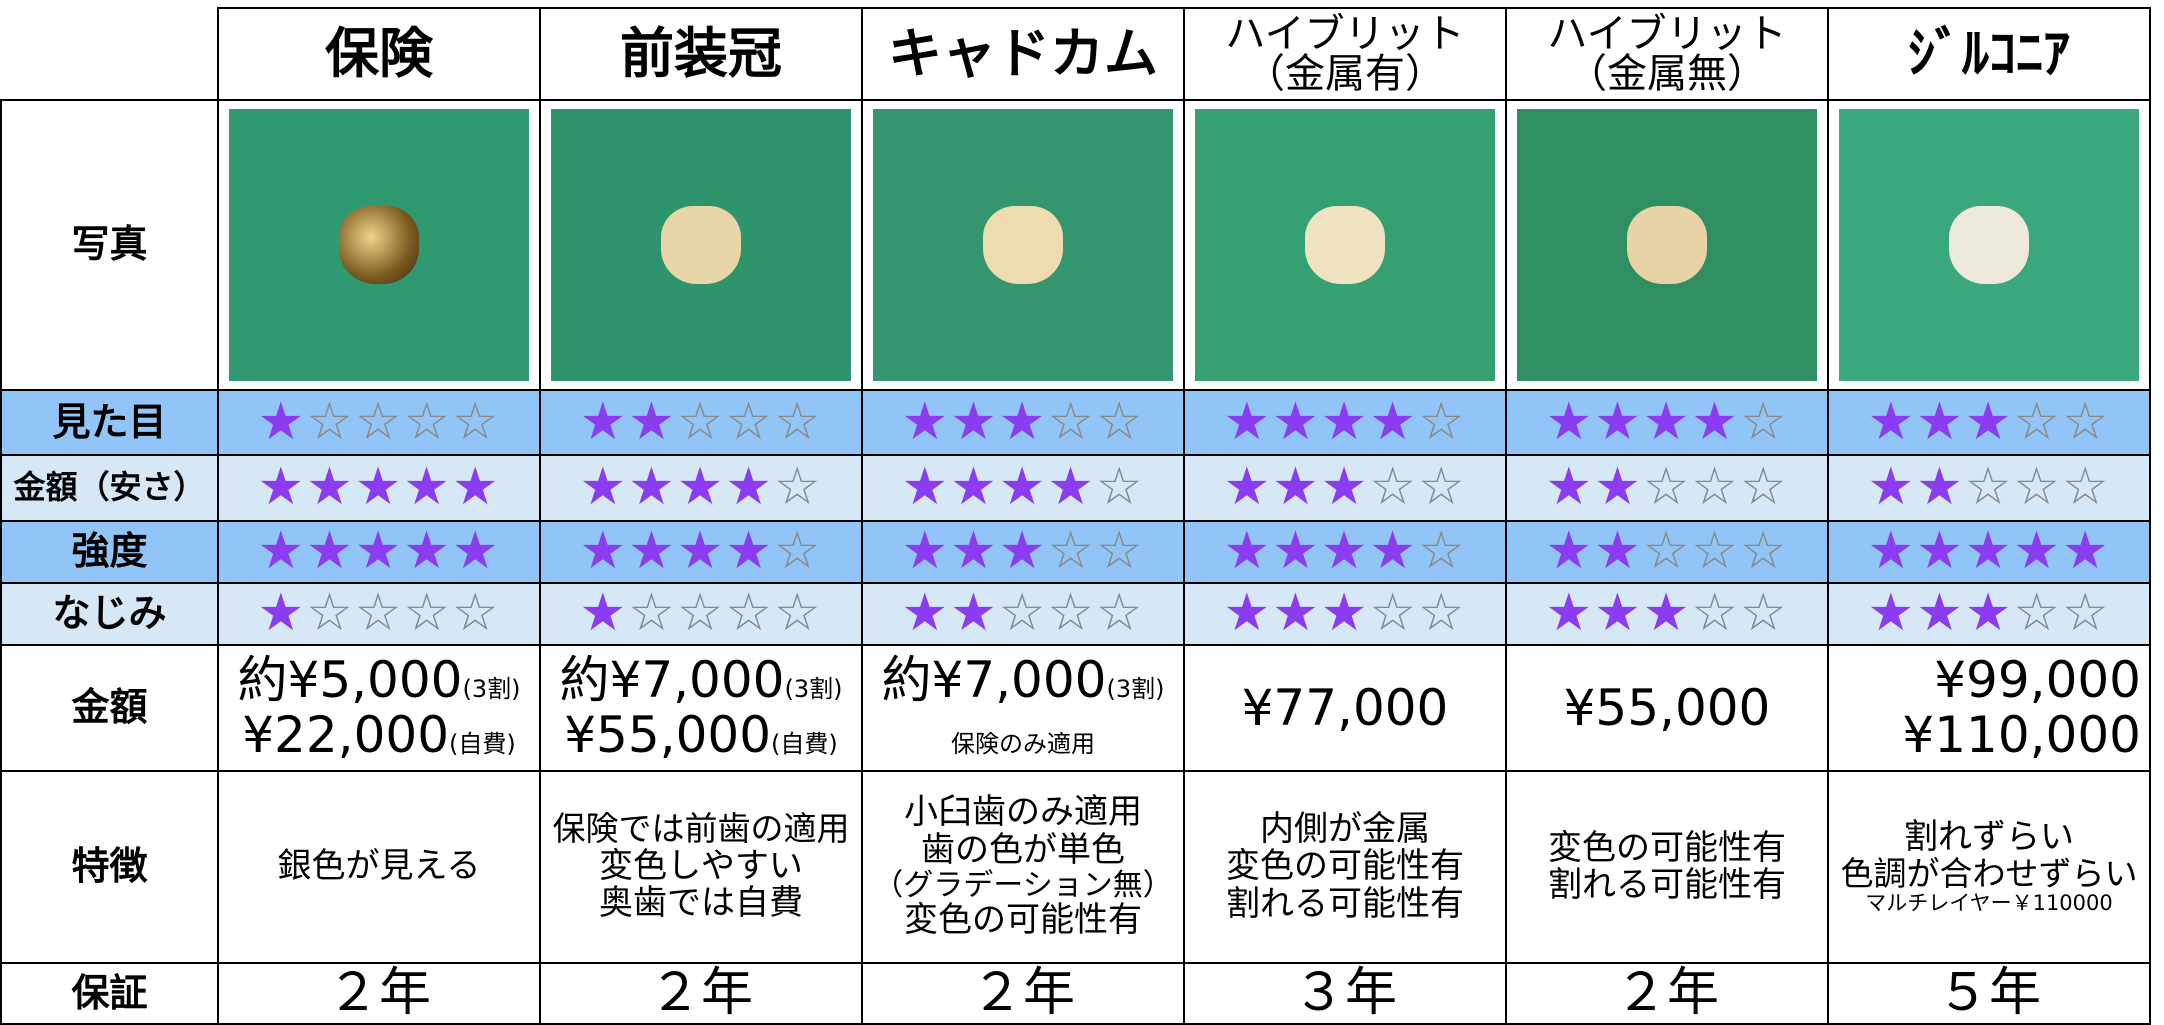 This screenshot has width=2164, height=1025. Describe the element at coordinates (700, 53) in the screenshot. I see `column-header: 前装冠` at that location.